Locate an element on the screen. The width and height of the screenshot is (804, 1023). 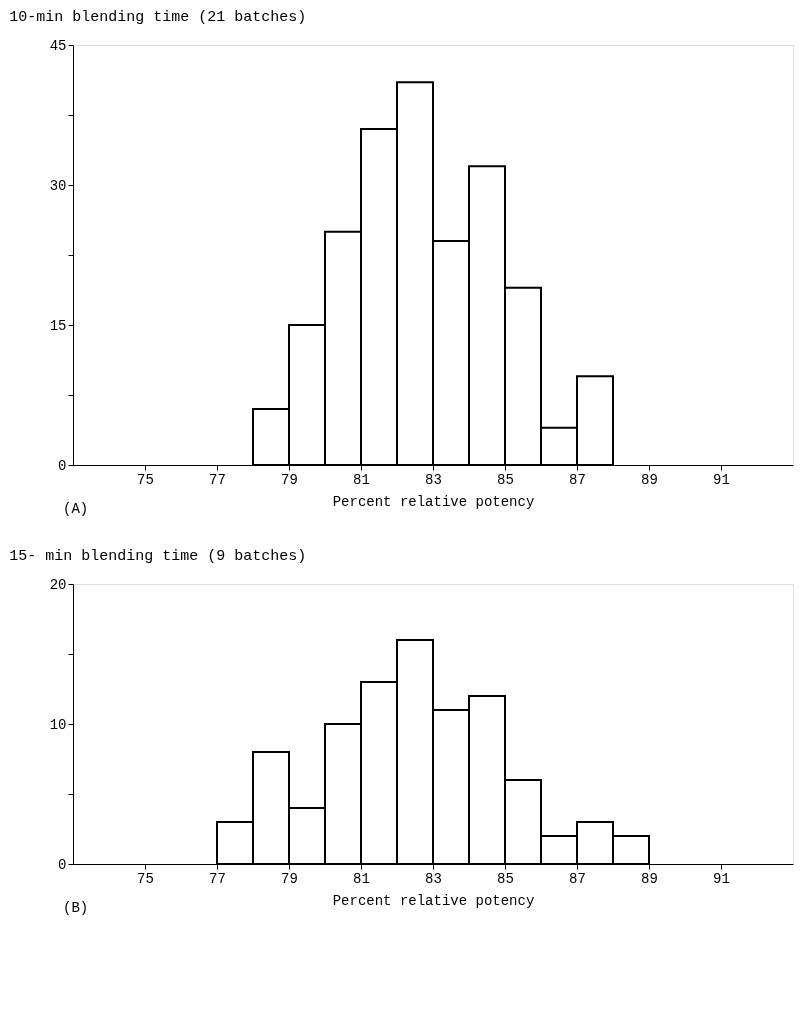
chart-title: 10-min blending time (21 batches) is located at coordinates (158, 17).